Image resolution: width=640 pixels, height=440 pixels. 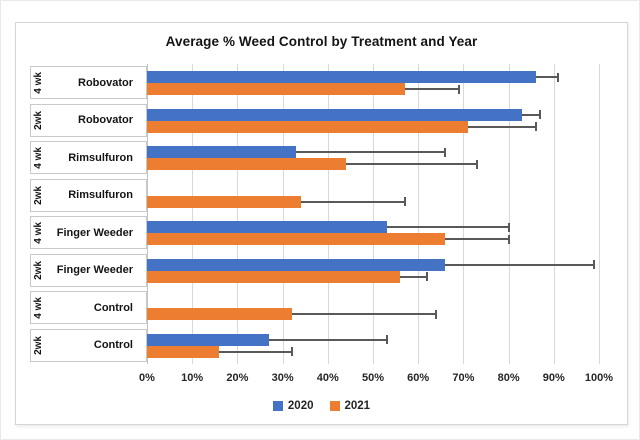 What do you see at coordinates (88, 345) in the screenshot?
I see `category-label-box: 2wk Control` at bounding box center [88, 345].